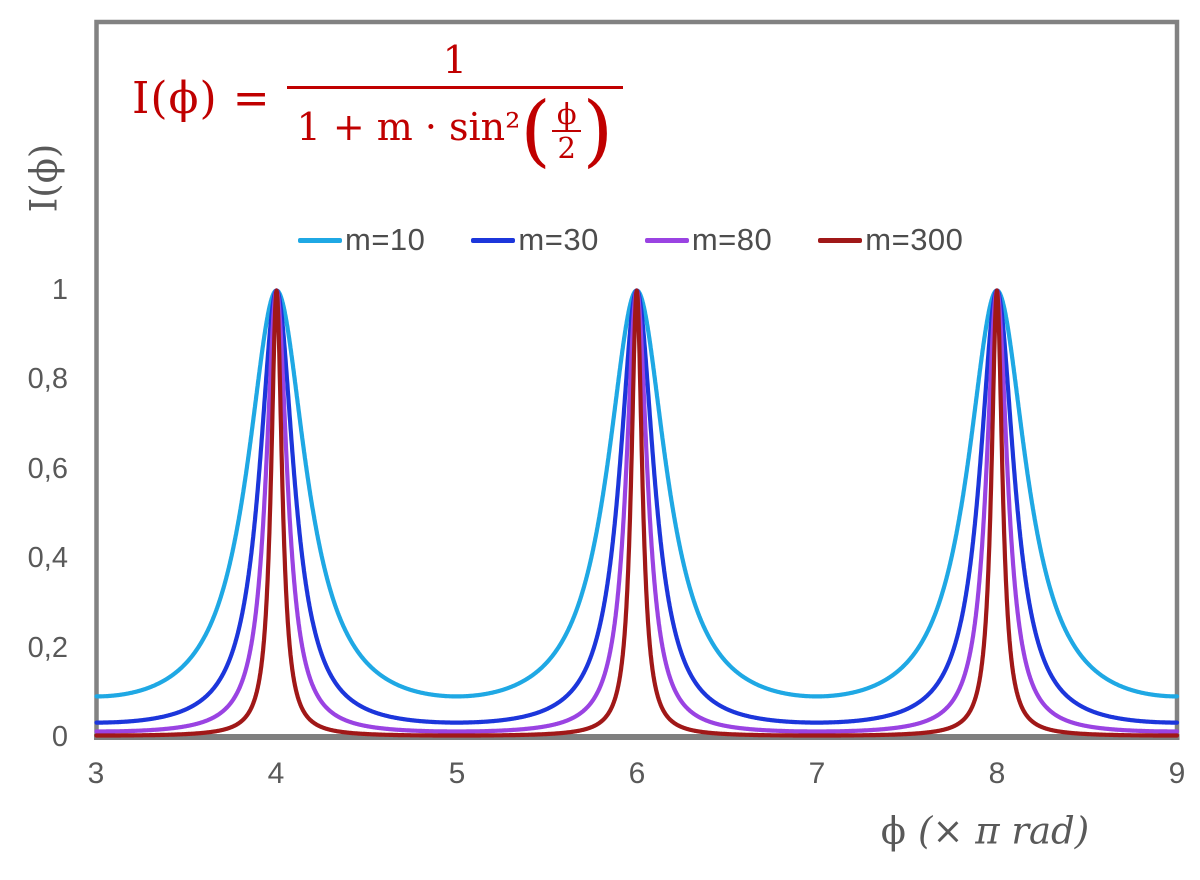  What do you see at coordinates (276, 773) in the screenshot?
I see `x-tick-4: 4` at bounding box center [276, 773].